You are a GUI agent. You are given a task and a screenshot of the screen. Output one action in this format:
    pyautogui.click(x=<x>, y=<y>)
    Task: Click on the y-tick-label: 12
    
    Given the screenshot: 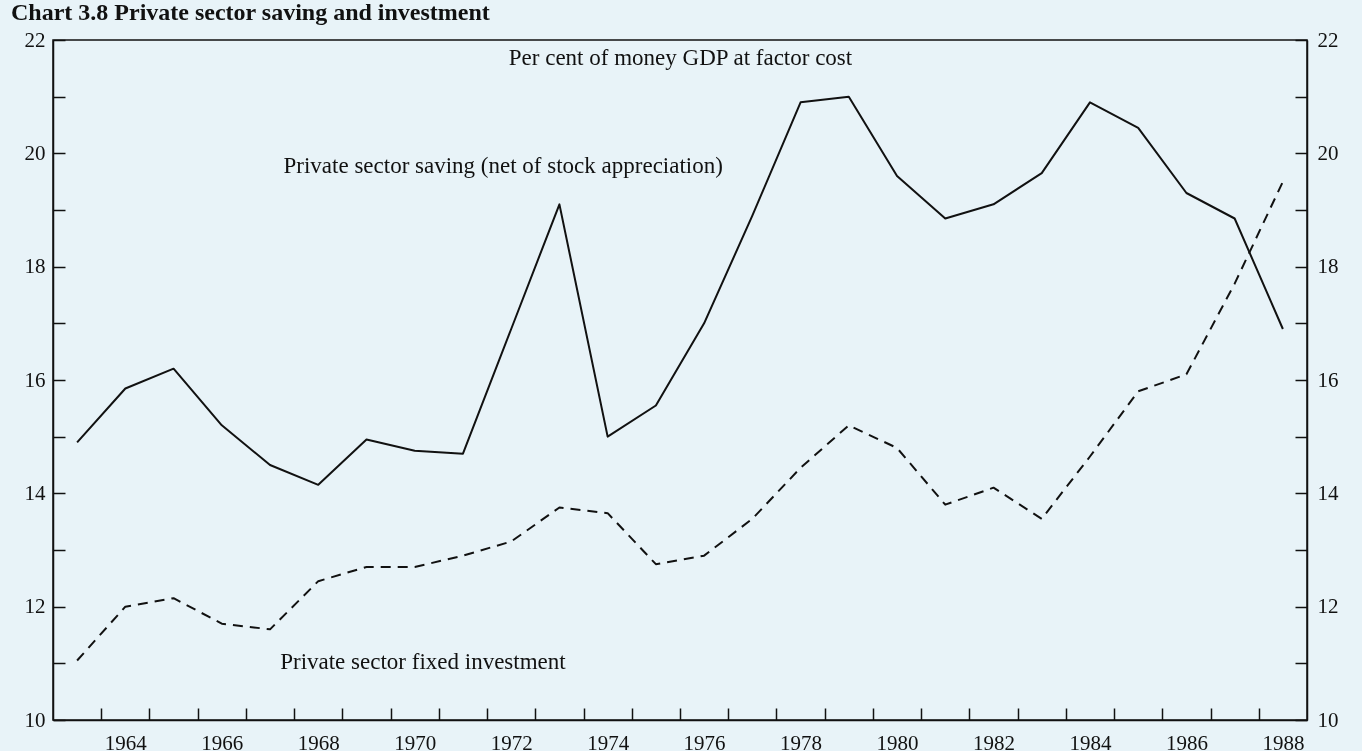 What is the action you would take?
    pyautogui.click(x=35, y=606)
    